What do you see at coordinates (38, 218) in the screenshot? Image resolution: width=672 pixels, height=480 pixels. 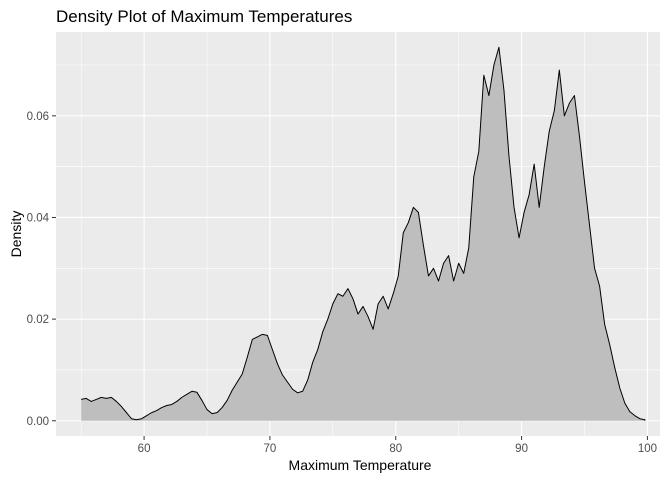 I see `y-tick-label: 0.04` at bounding box center [38, 218].